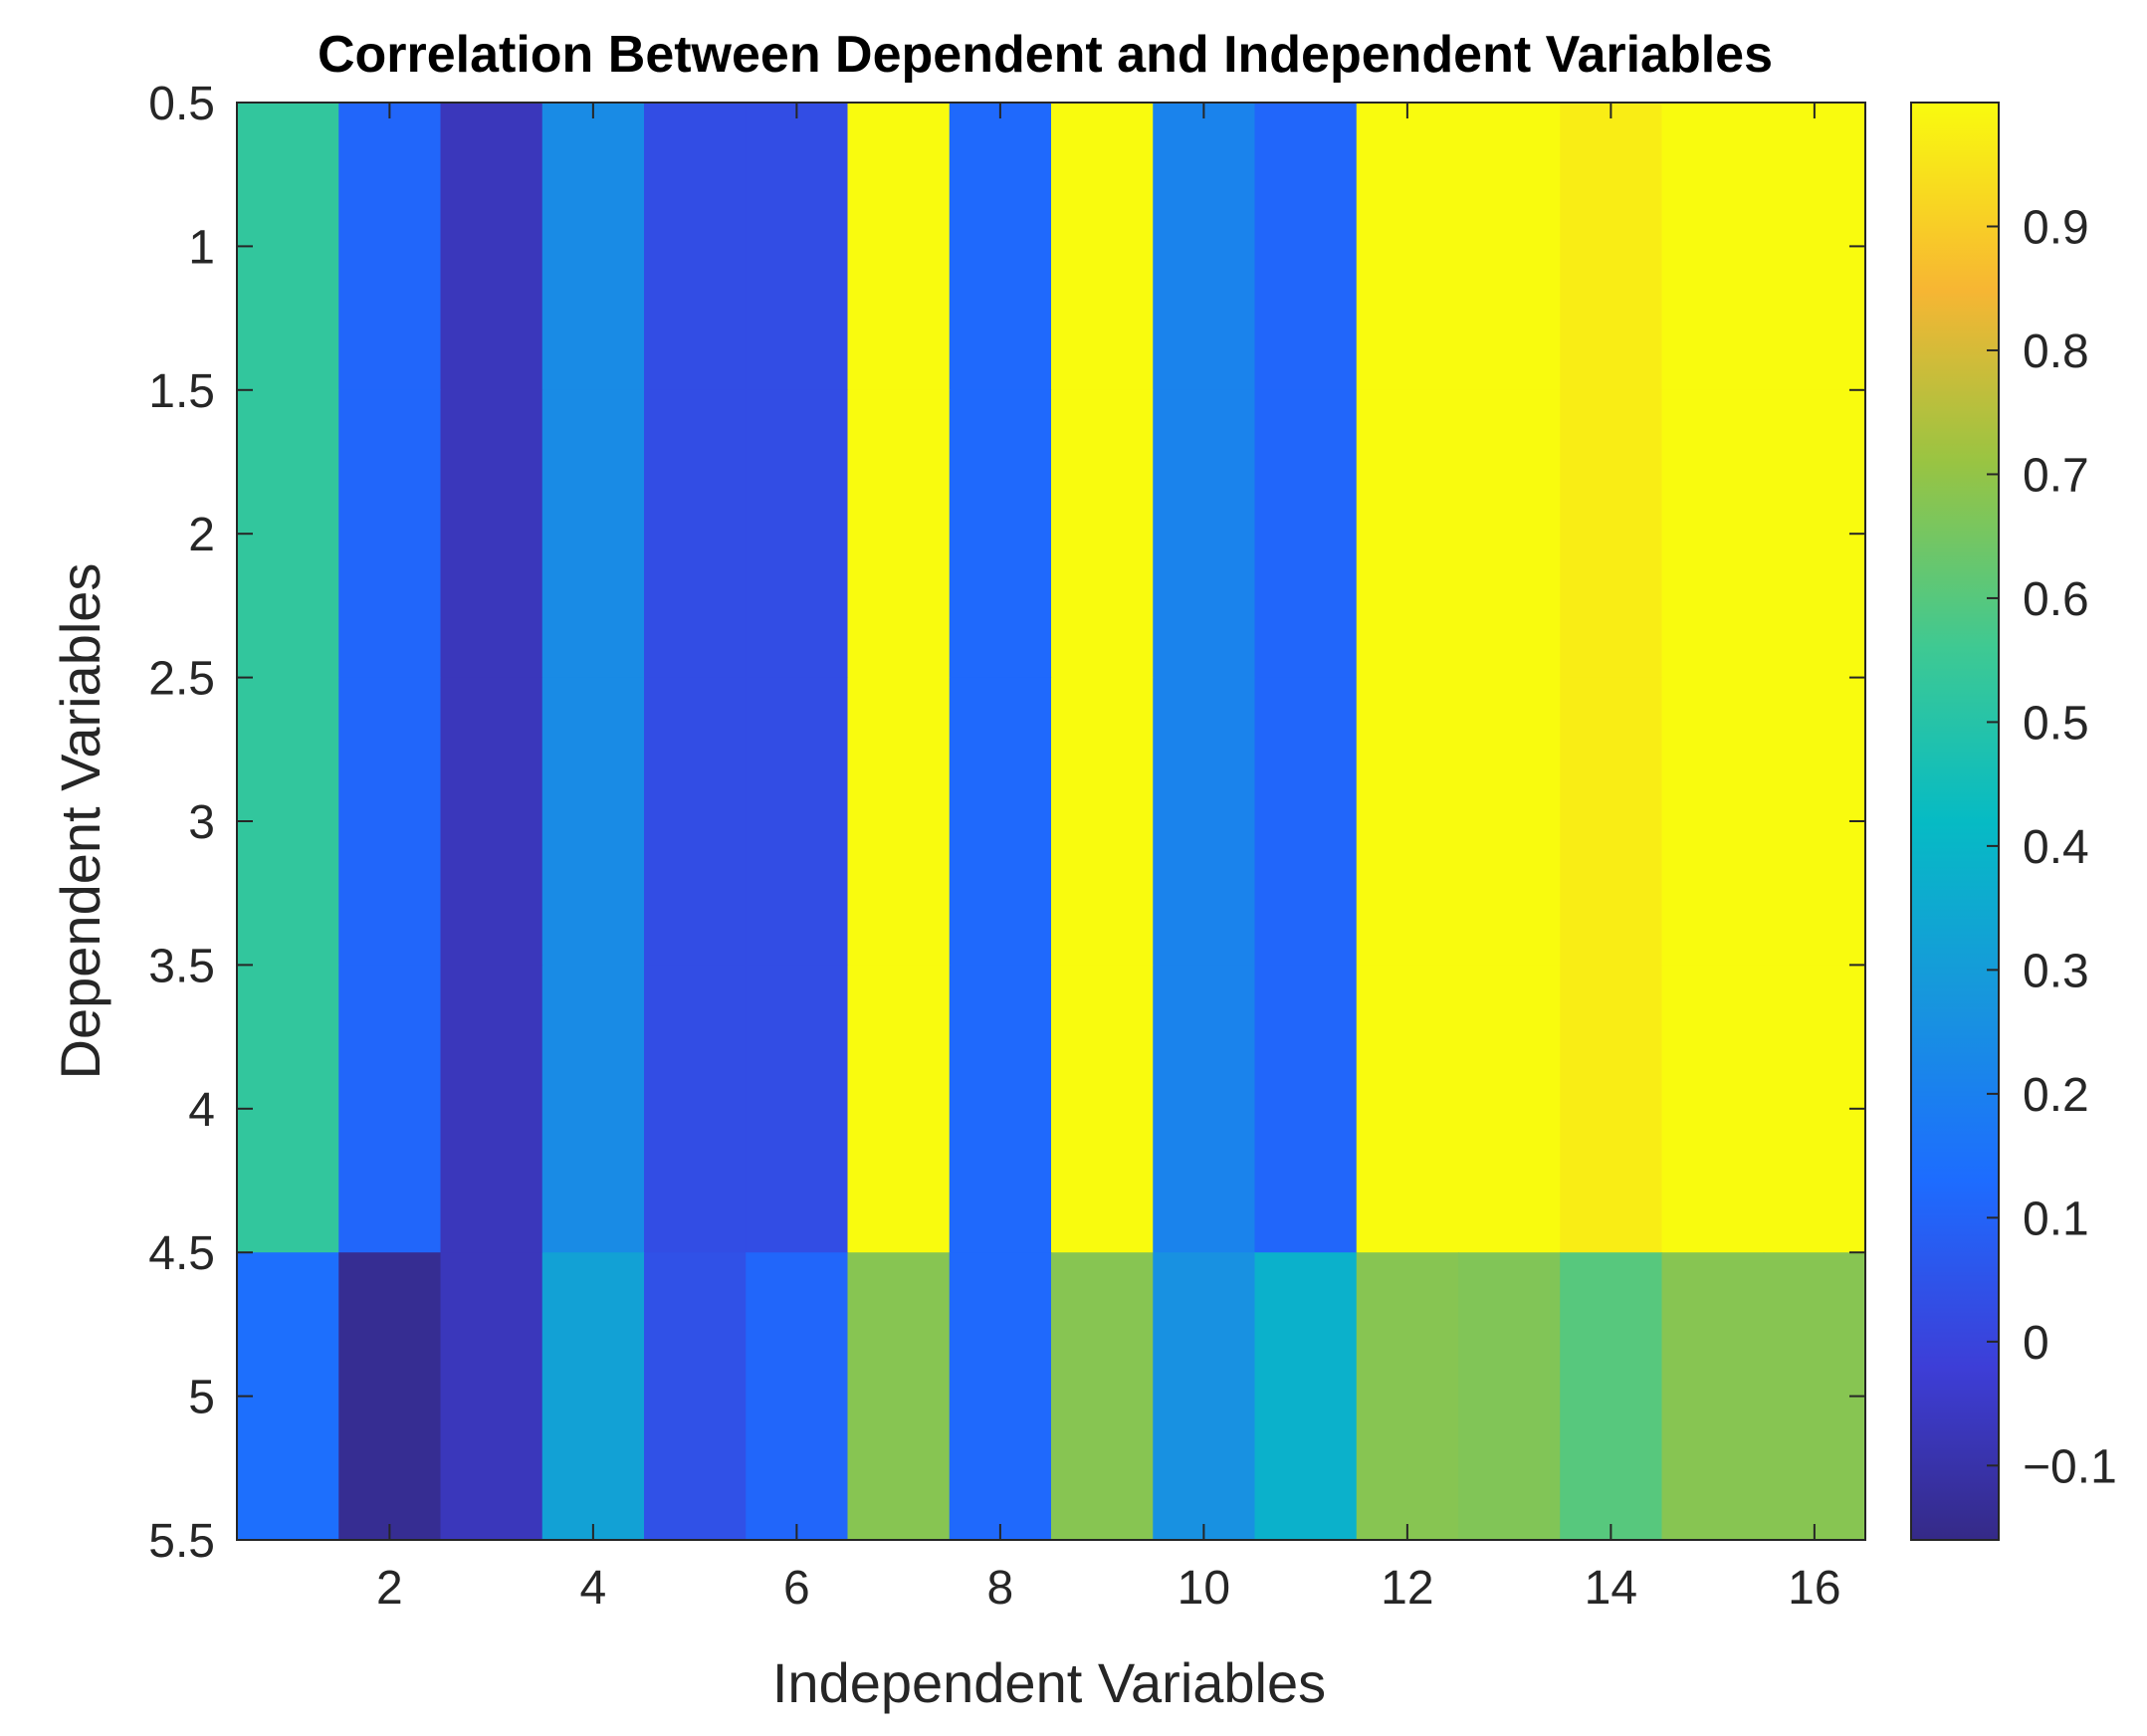 Image resolution: width=2147 pixels, height=1736 pixels. I want to click on colorbar-tick-label: 0.1, so click(2056, 1219).